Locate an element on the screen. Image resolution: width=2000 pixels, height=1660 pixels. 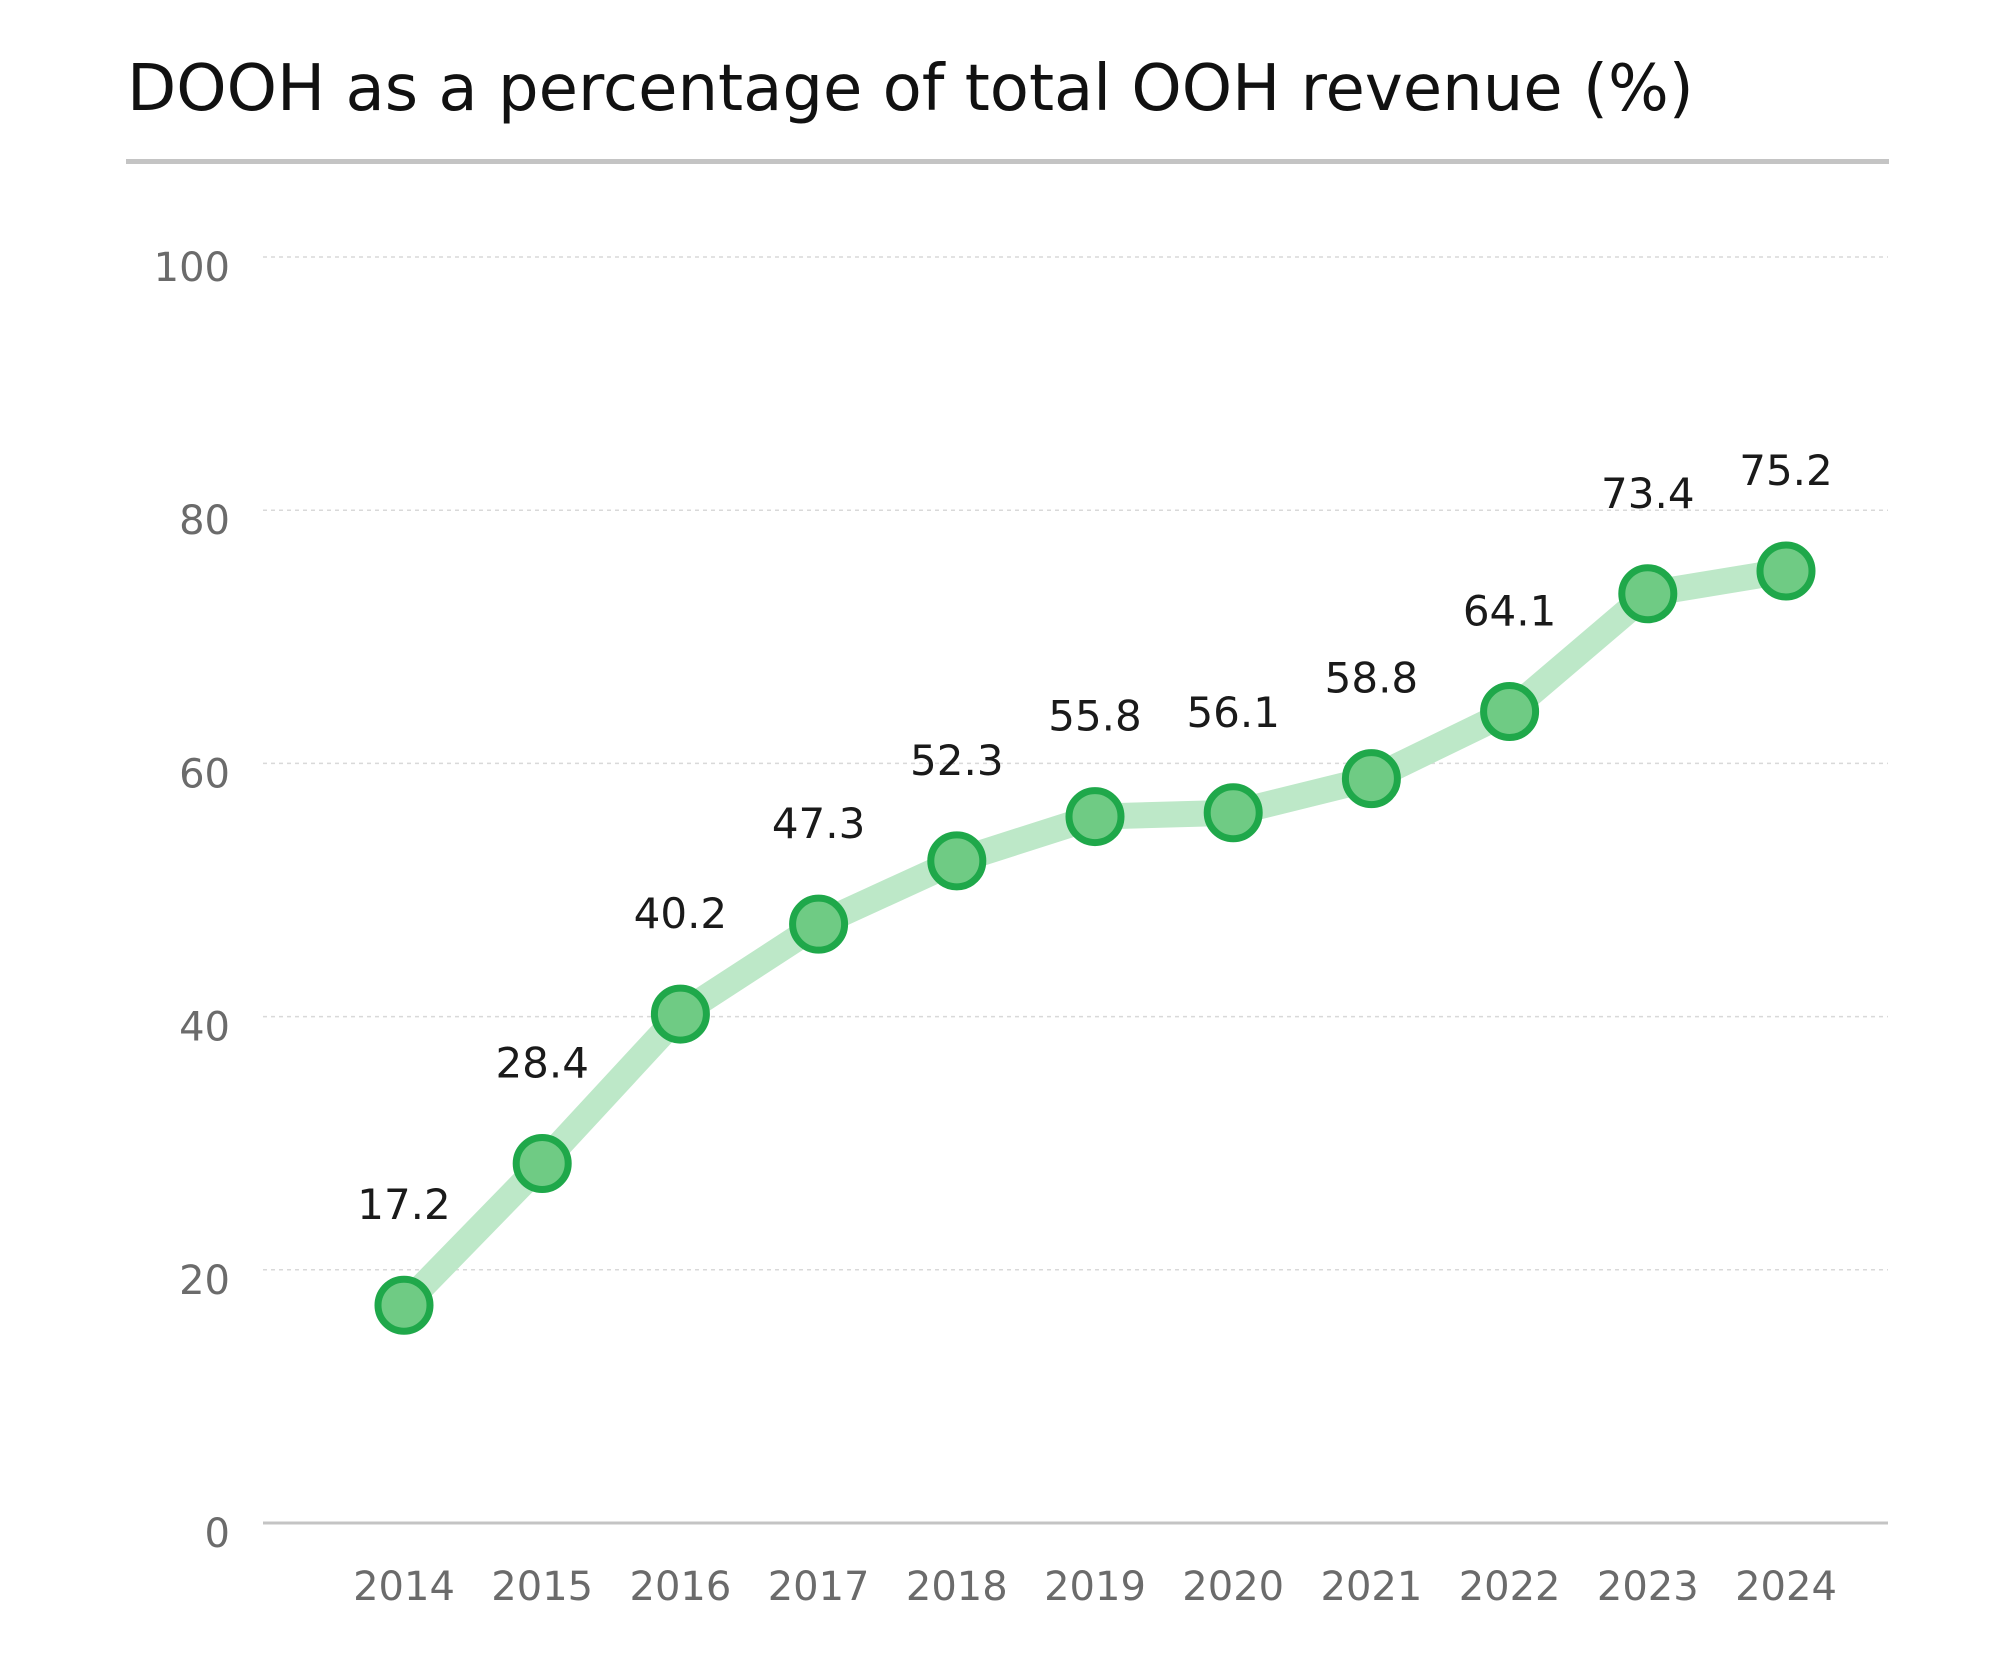
y-tick-label-20: 20 is located at coordinates (204, 1281).